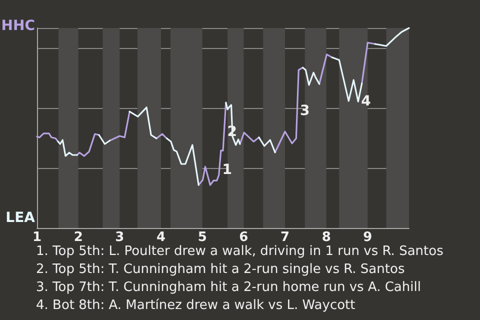 The image size is (480, 320). What do you see at coordinates (202, 237) in the screenshot?
I see `x-tick-label: 5` at bounding box center [202, 237].